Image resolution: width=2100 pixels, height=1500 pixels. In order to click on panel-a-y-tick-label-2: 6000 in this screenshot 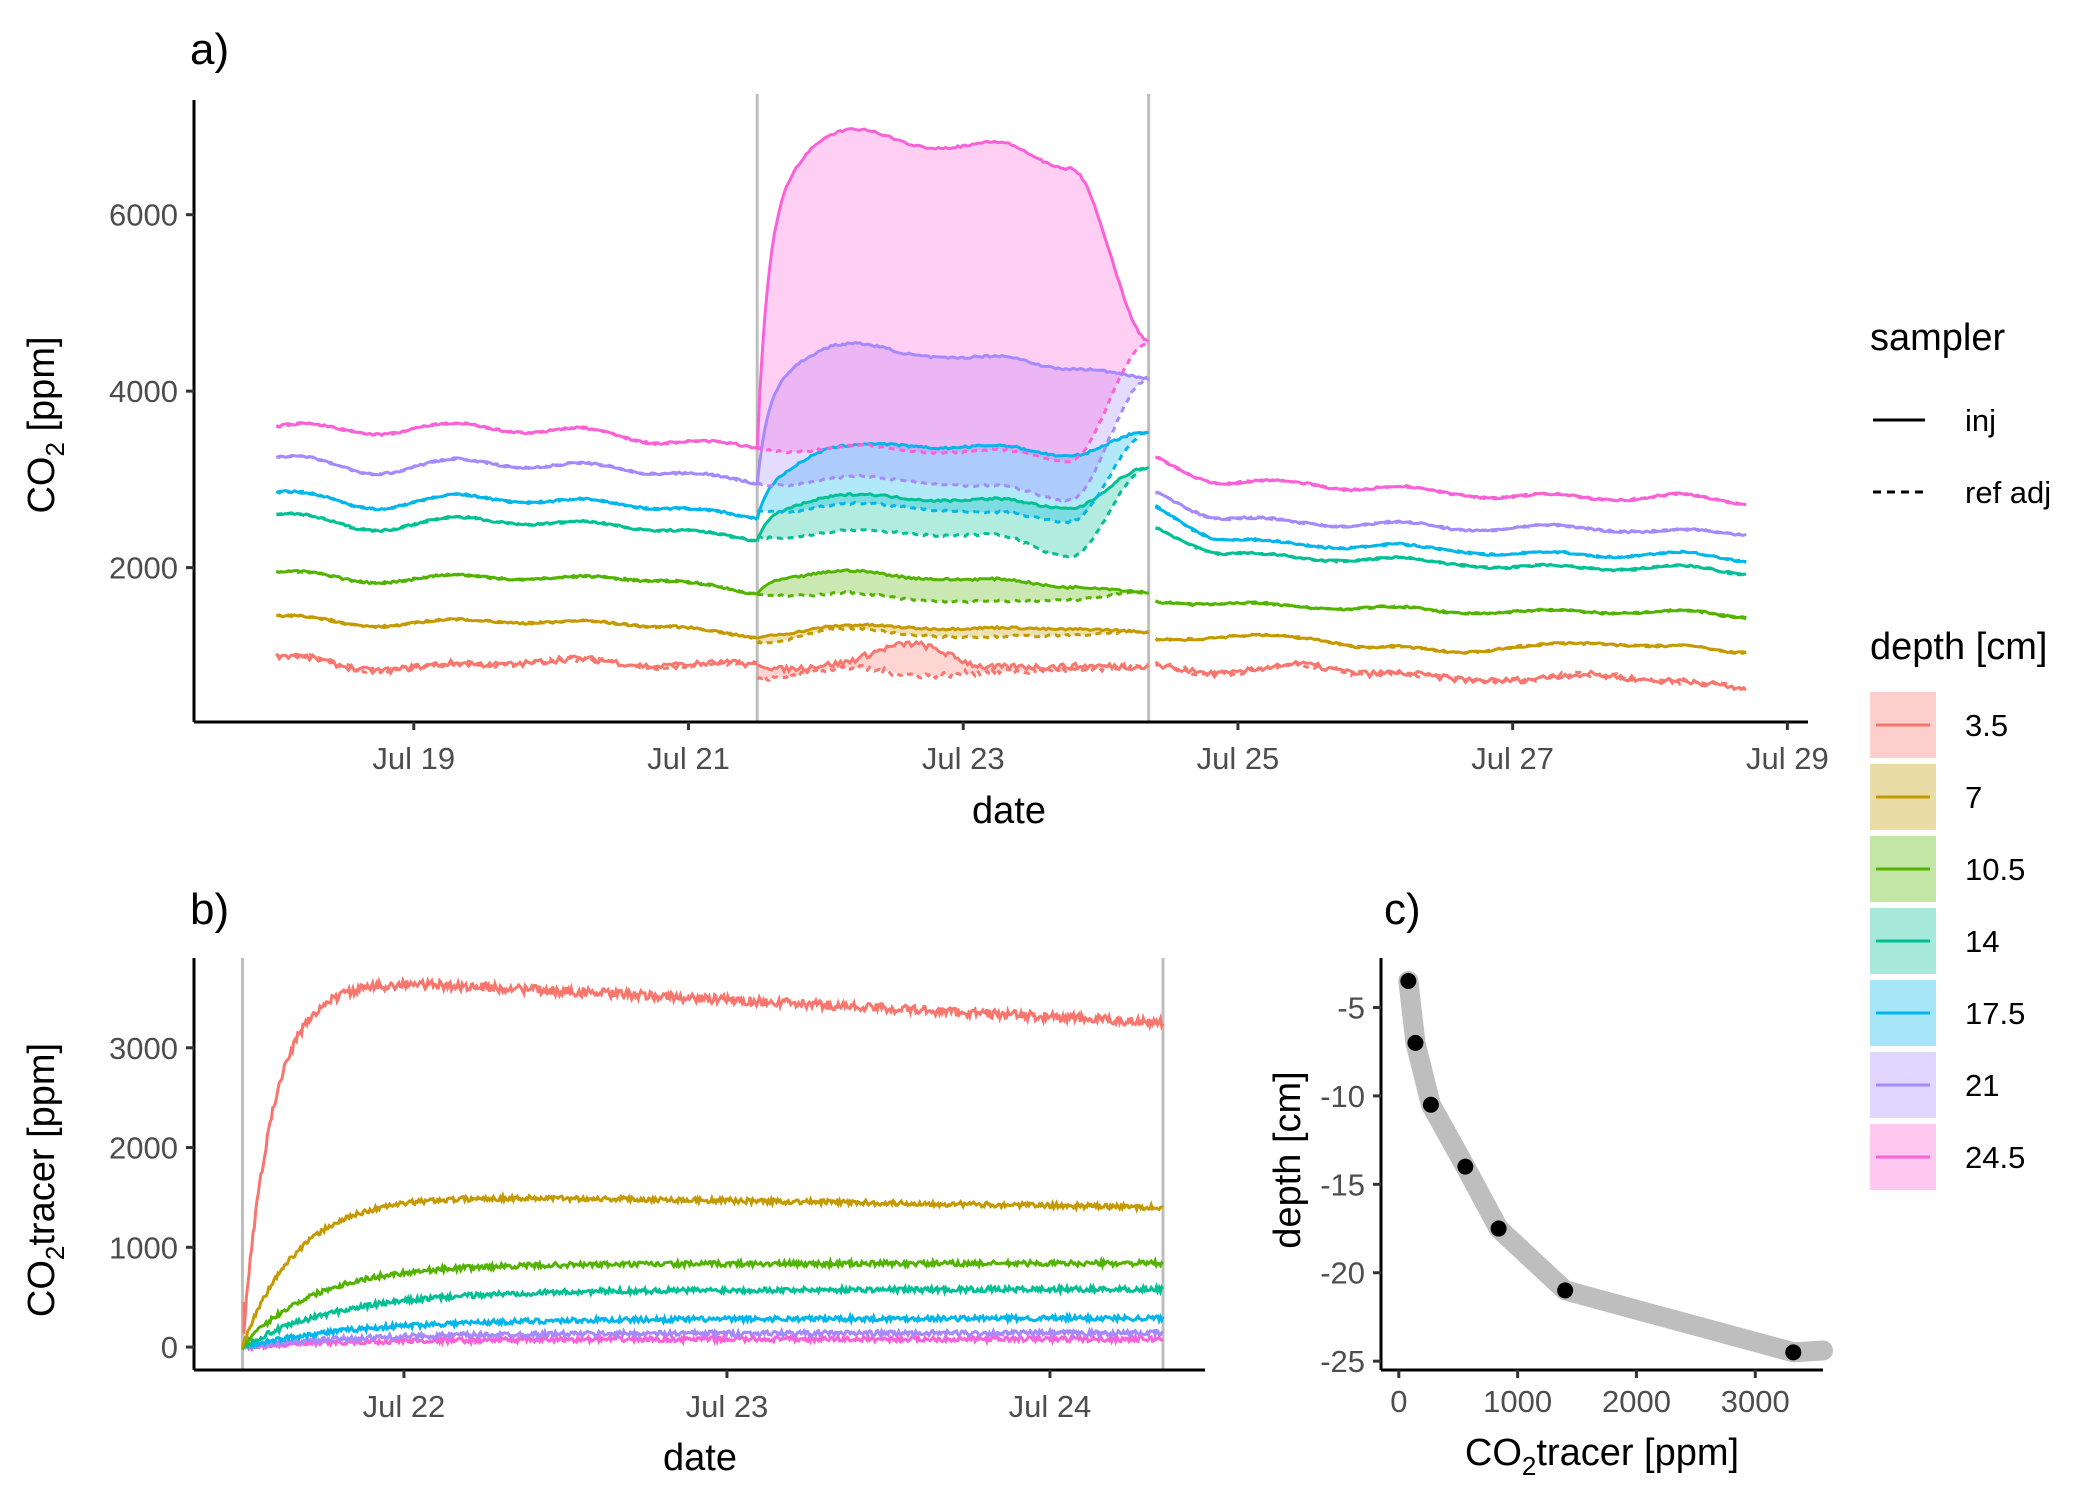, I will do `click(143, 215)`.